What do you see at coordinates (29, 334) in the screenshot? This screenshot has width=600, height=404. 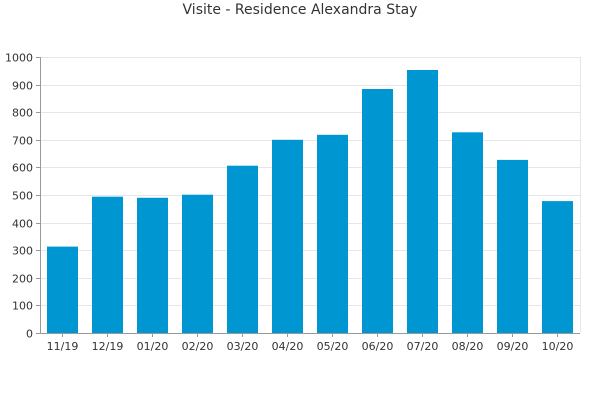 I see `y-tick-label: 0` at bounding box center [29, 334].